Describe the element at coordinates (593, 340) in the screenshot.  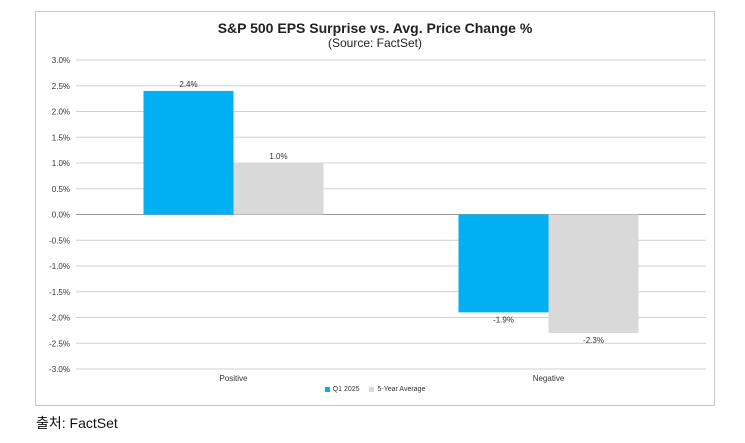
I see `data-label: -2.3%` at that location.